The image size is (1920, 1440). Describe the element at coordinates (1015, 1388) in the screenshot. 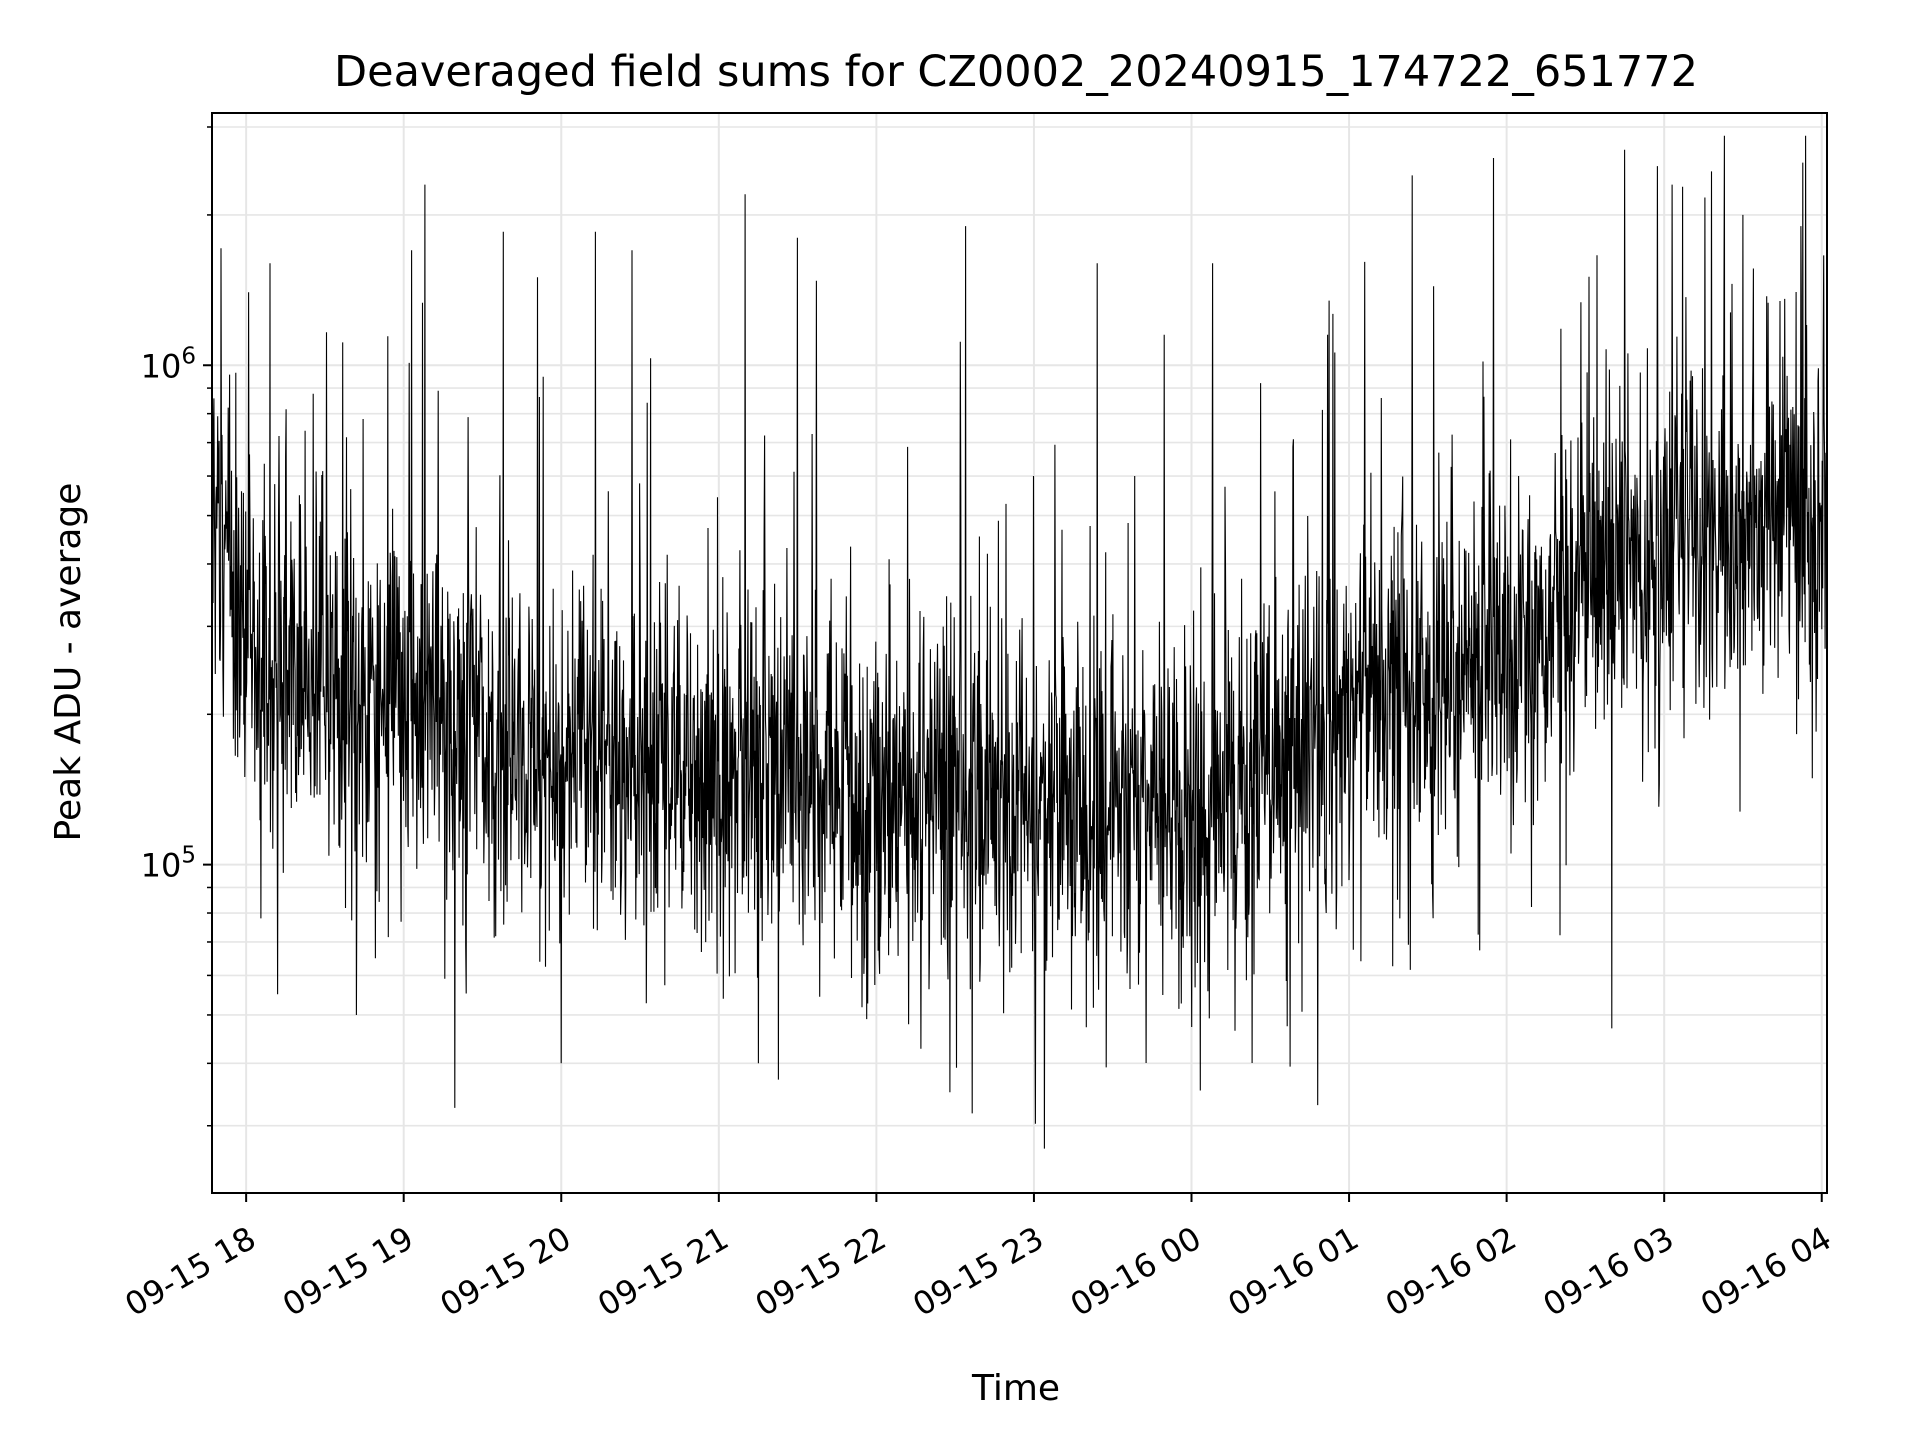

I see `x-axis-label: Time` at that location.